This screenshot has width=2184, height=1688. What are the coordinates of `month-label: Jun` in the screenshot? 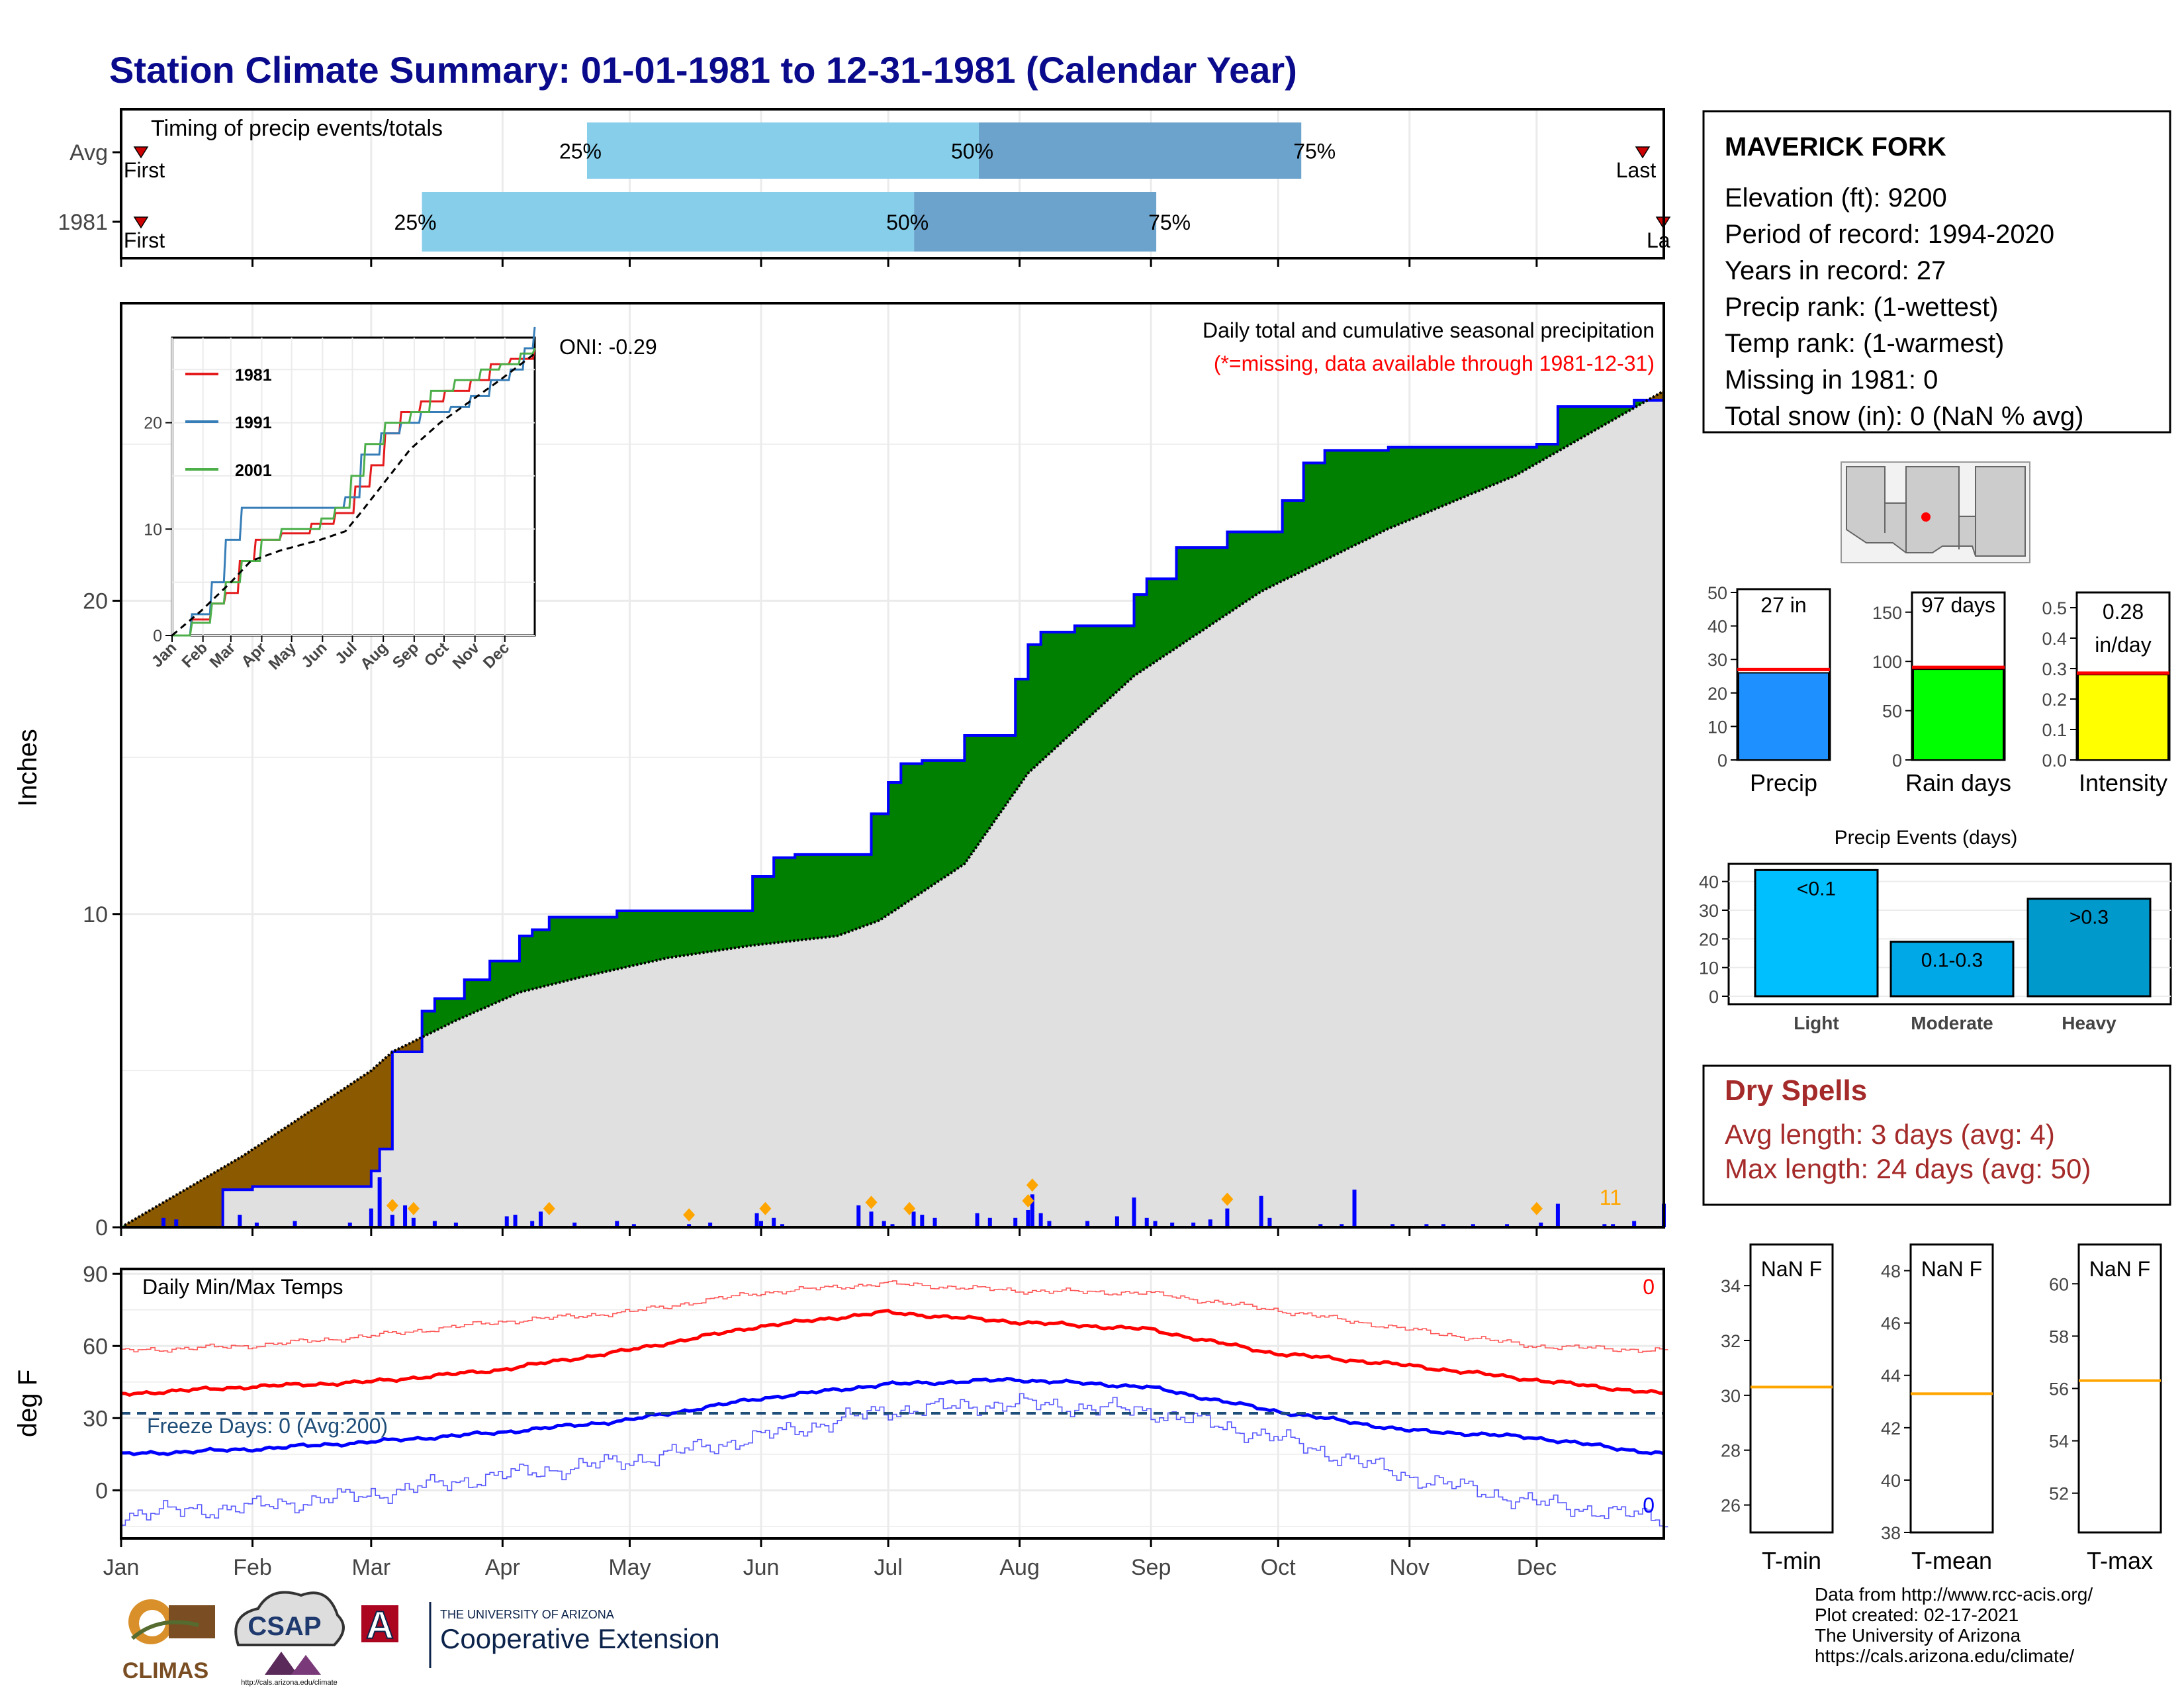 It's located at (761, 1567).